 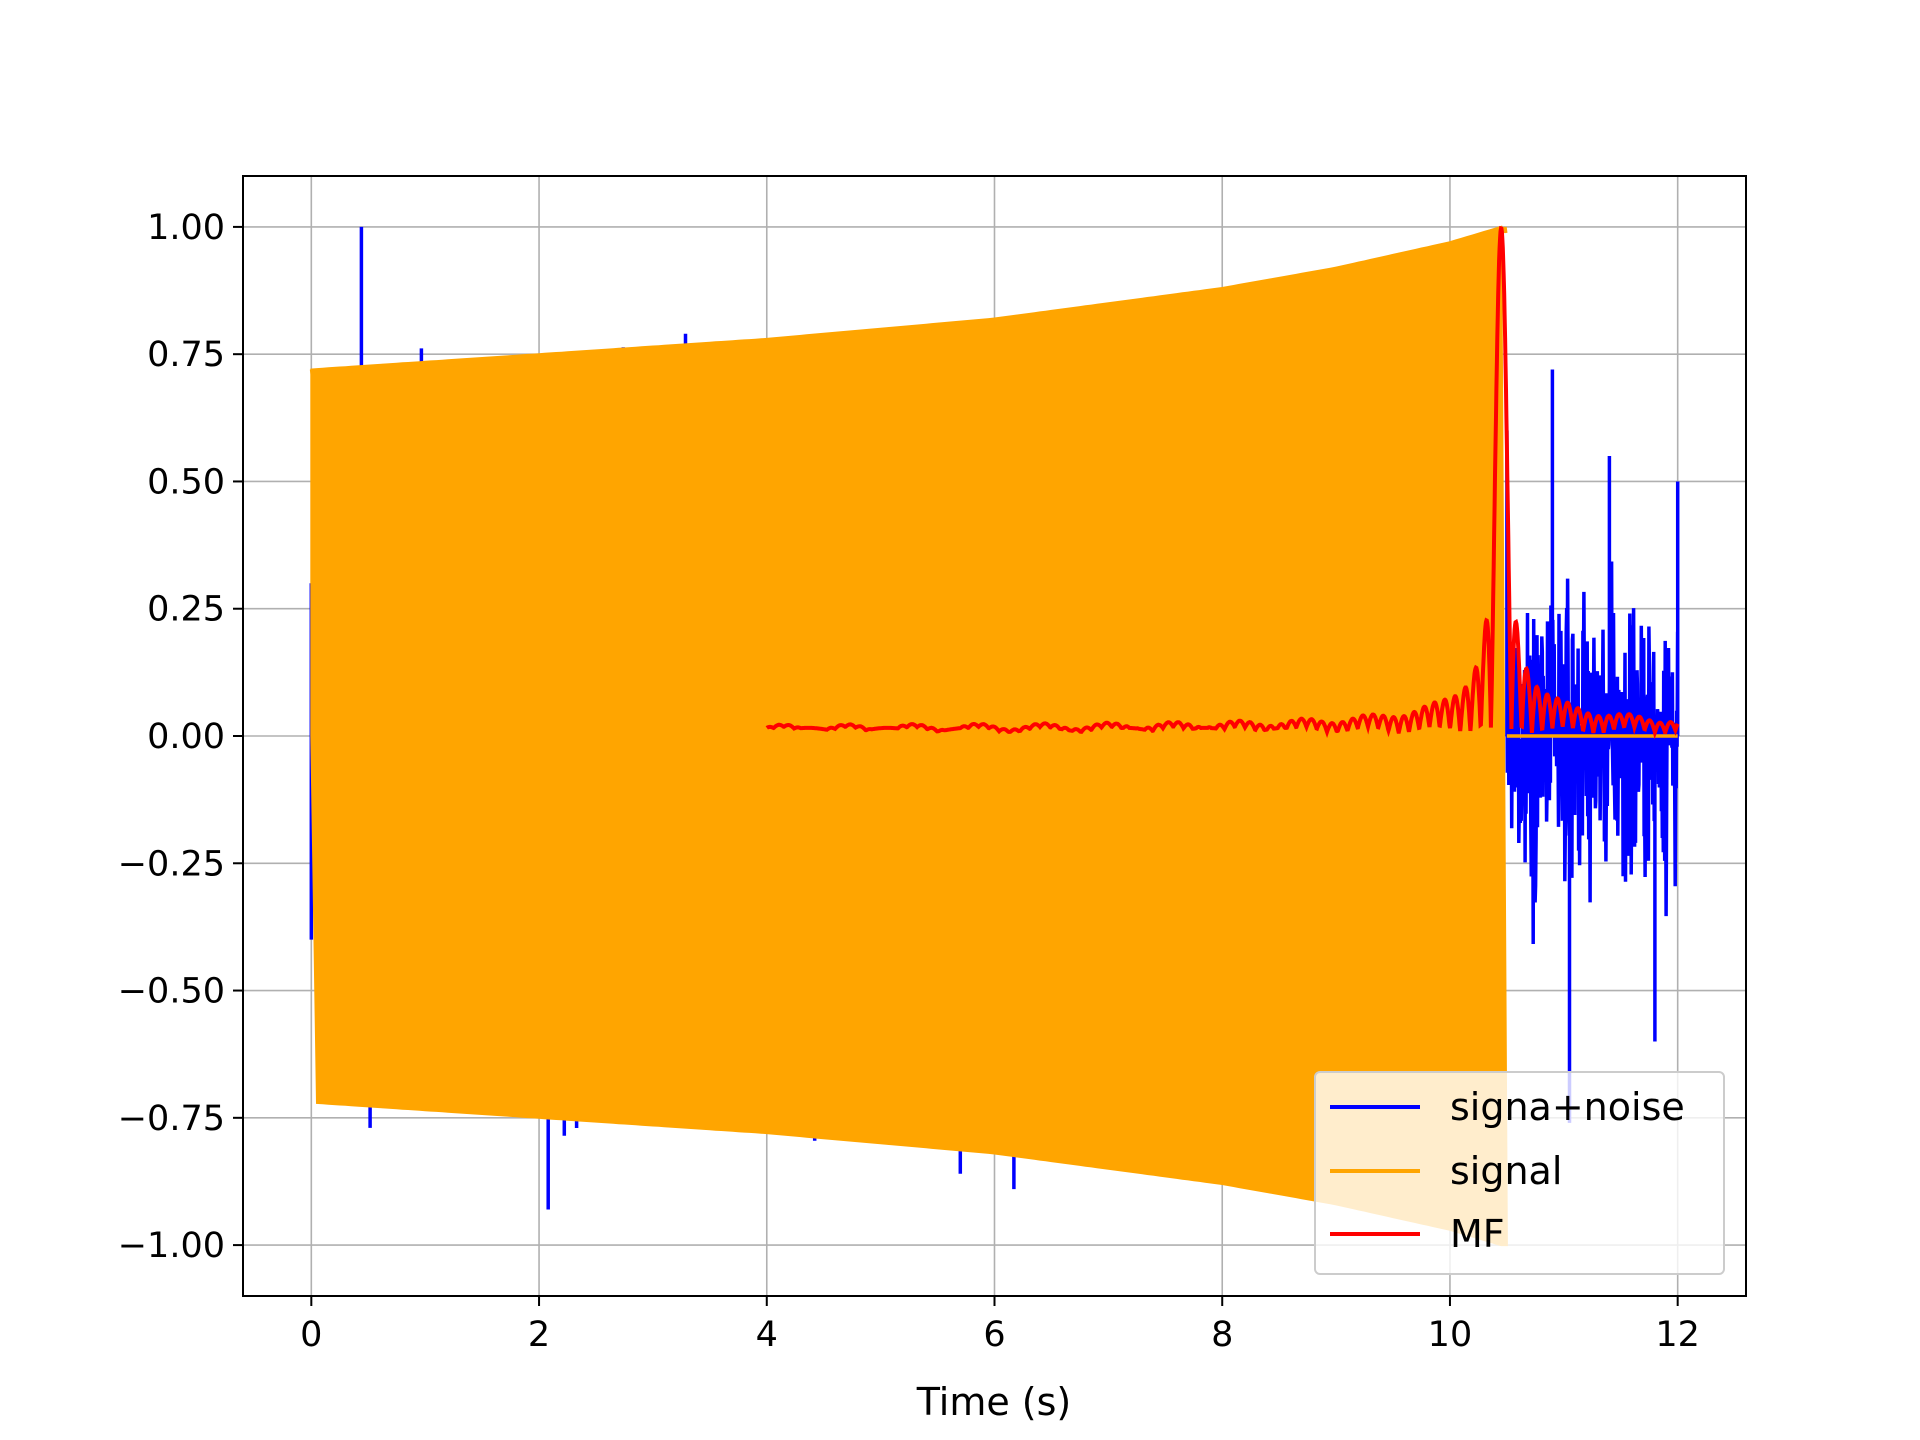 I want to click on y-tick-label: 0.75, so click(x=186, y=355).